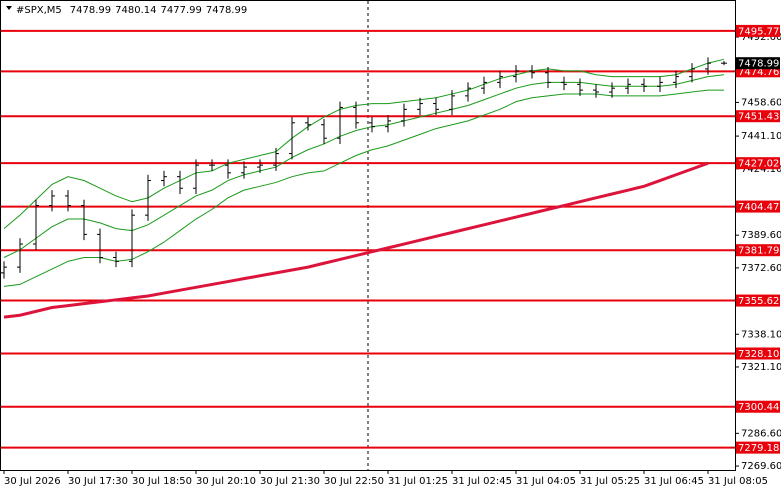 This screenshot has height=489, width=781. I want to click on y-tick-label: 7338.10, so click(761, 334).